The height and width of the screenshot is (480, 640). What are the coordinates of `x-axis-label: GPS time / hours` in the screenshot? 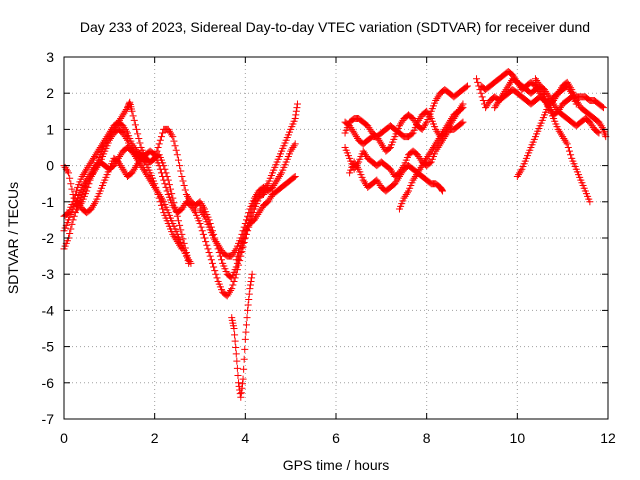 It's located at (336, 465).